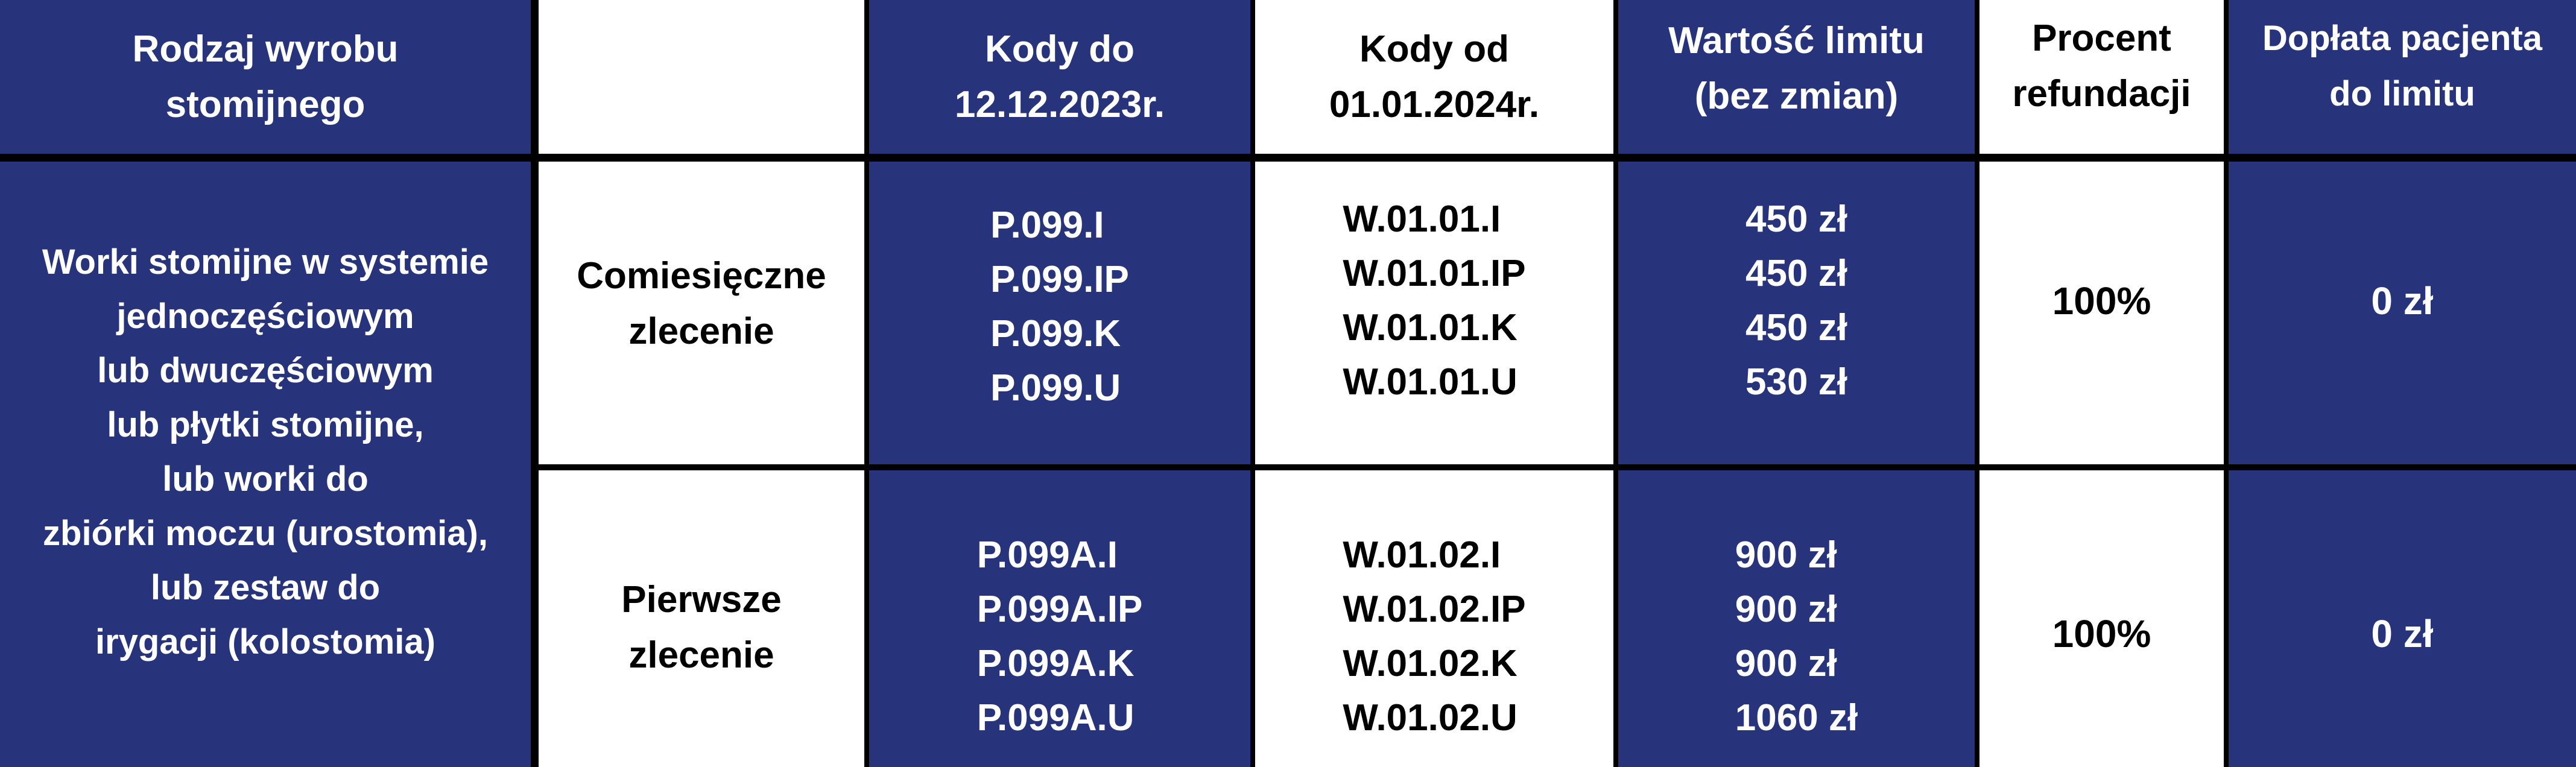 The image size is (2576, 767). I want to click on row2-codes-old: P.099A.I P.099A.IP P.099A.K P.099A.U, so click(1059, 619).